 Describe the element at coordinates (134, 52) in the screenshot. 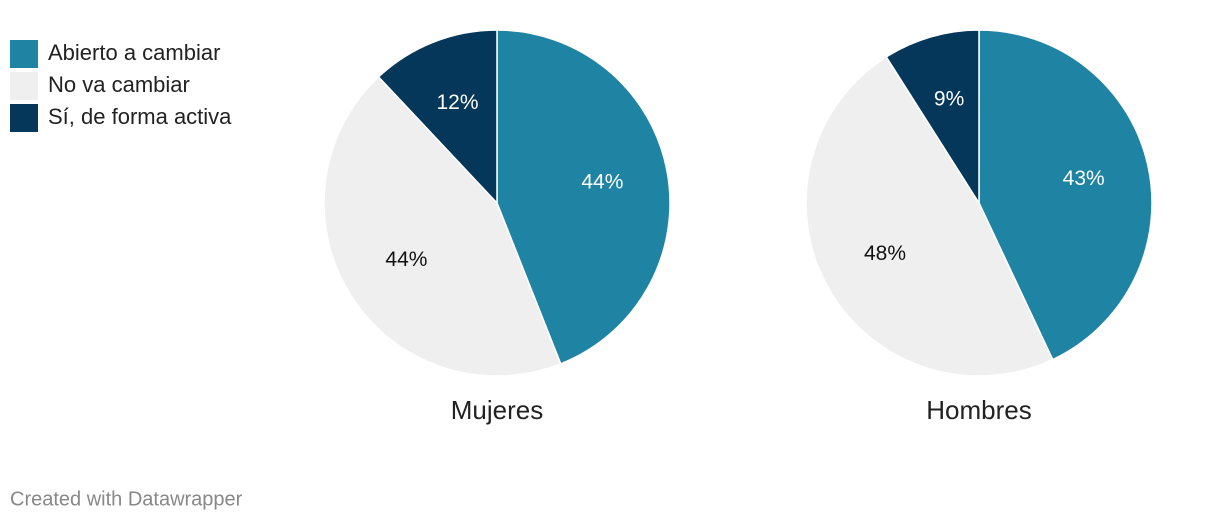

I see `legend-label: Abierto a cambiar` at that location.